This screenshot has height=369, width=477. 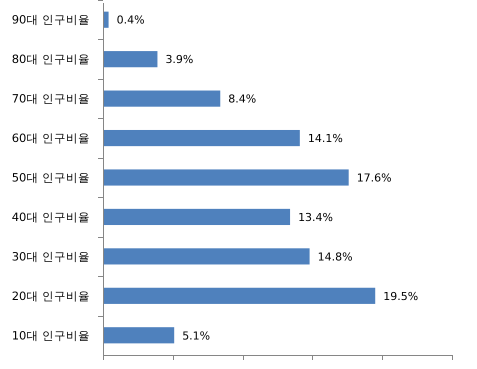 What do you see at coordinates (400, 296) in the screenshot?
I see `data-label: 19.5%` at bounding box center [400, 296].